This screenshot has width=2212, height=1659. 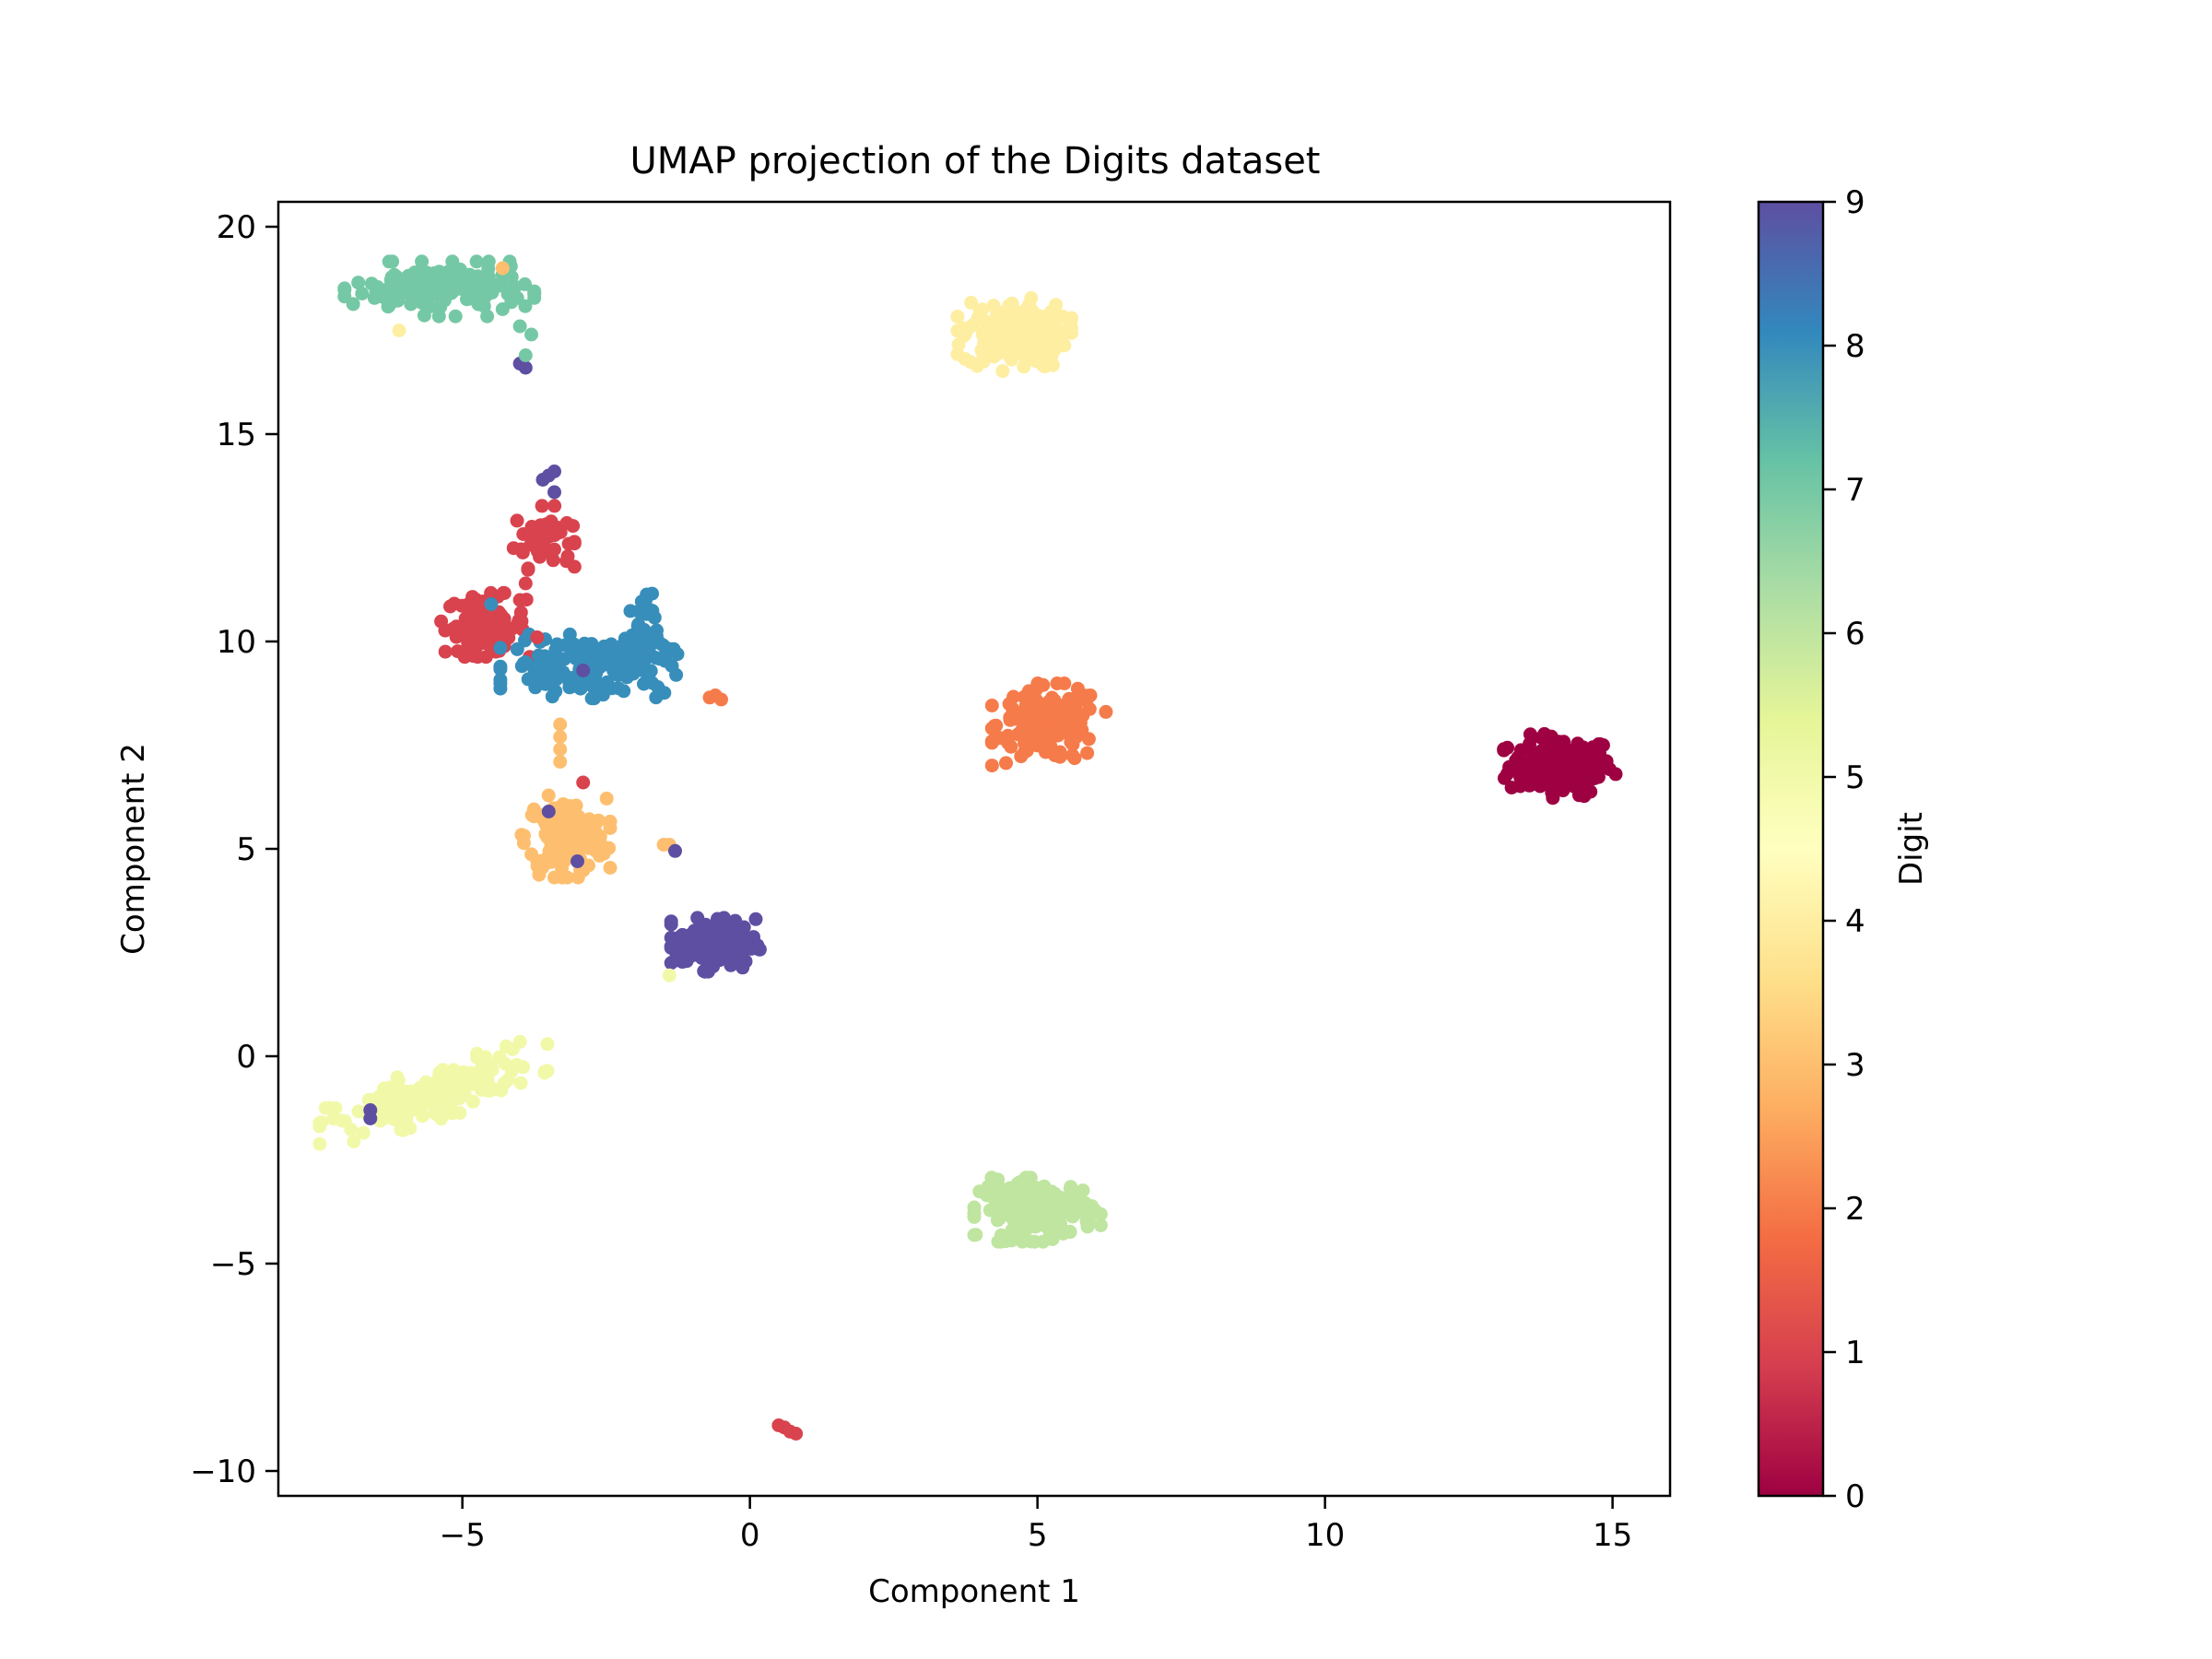 What do you see at coordinates (234, 849) in the screenshot?
I see `y-axis: −10 −5 0 5 10 15 20` at bounding box center [234, 849].